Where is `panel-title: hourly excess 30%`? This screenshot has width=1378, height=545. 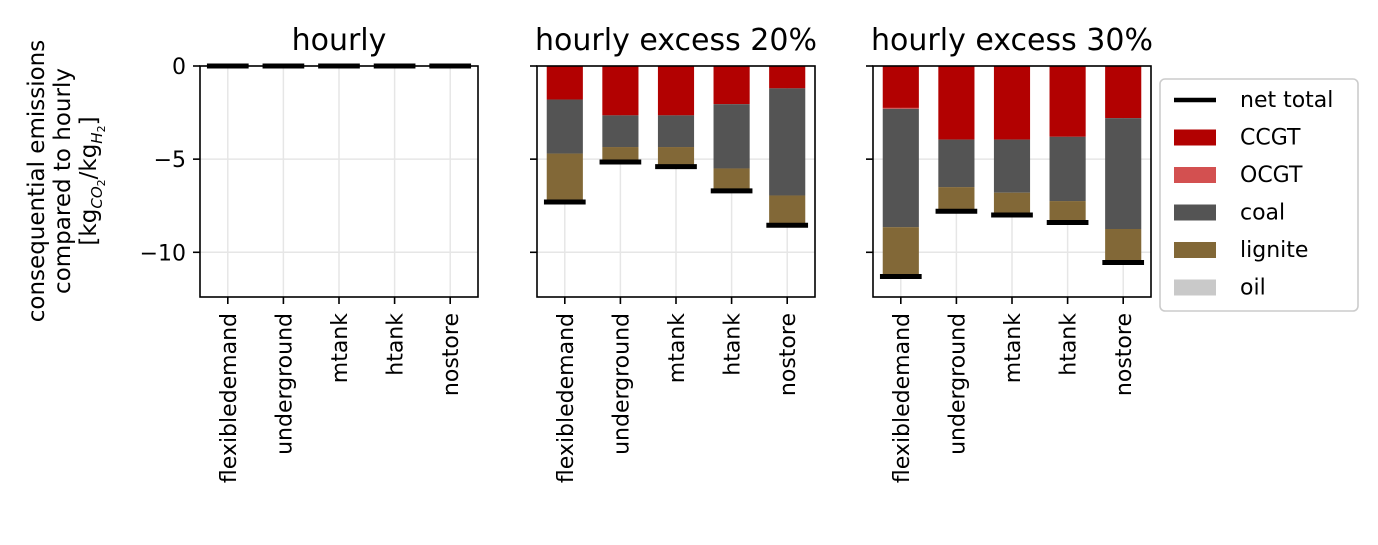
panel-title: hourly excess 30% is located at coordinates (1012, 40).